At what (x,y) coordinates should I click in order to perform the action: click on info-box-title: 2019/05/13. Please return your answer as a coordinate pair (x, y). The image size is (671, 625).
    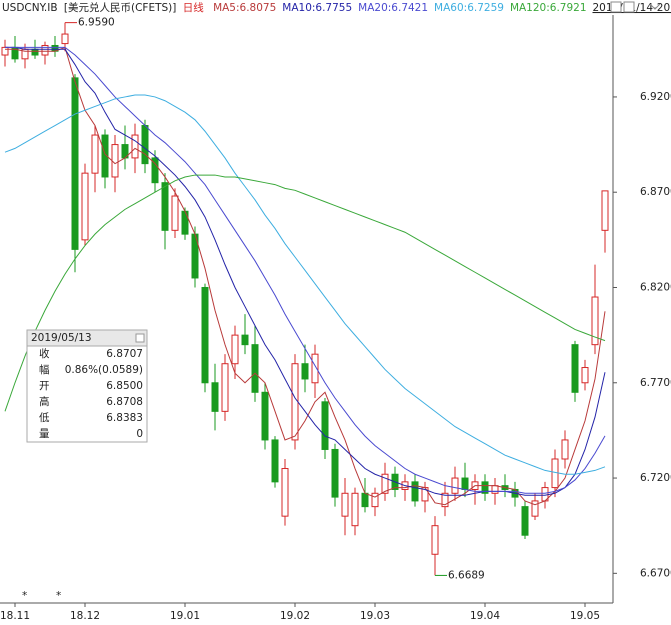
    Looking at the image, I should click on (61, 338).